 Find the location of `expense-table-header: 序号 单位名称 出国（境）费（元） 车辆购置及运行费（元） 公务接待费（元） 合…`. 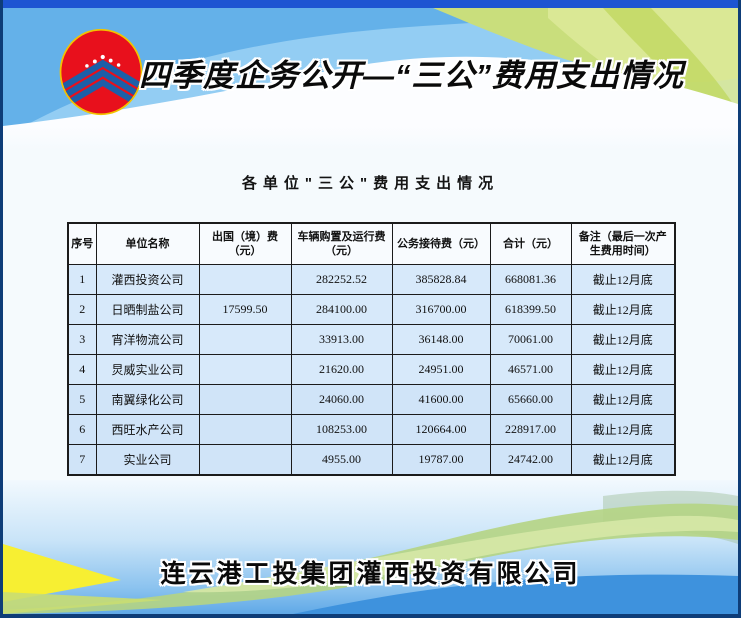

expense-table-header: 序号 单位名称 出国（境）费（元） 车辆购置及运行费（元） 公务接待费（元） 合… is located at coordinates (371, 243).